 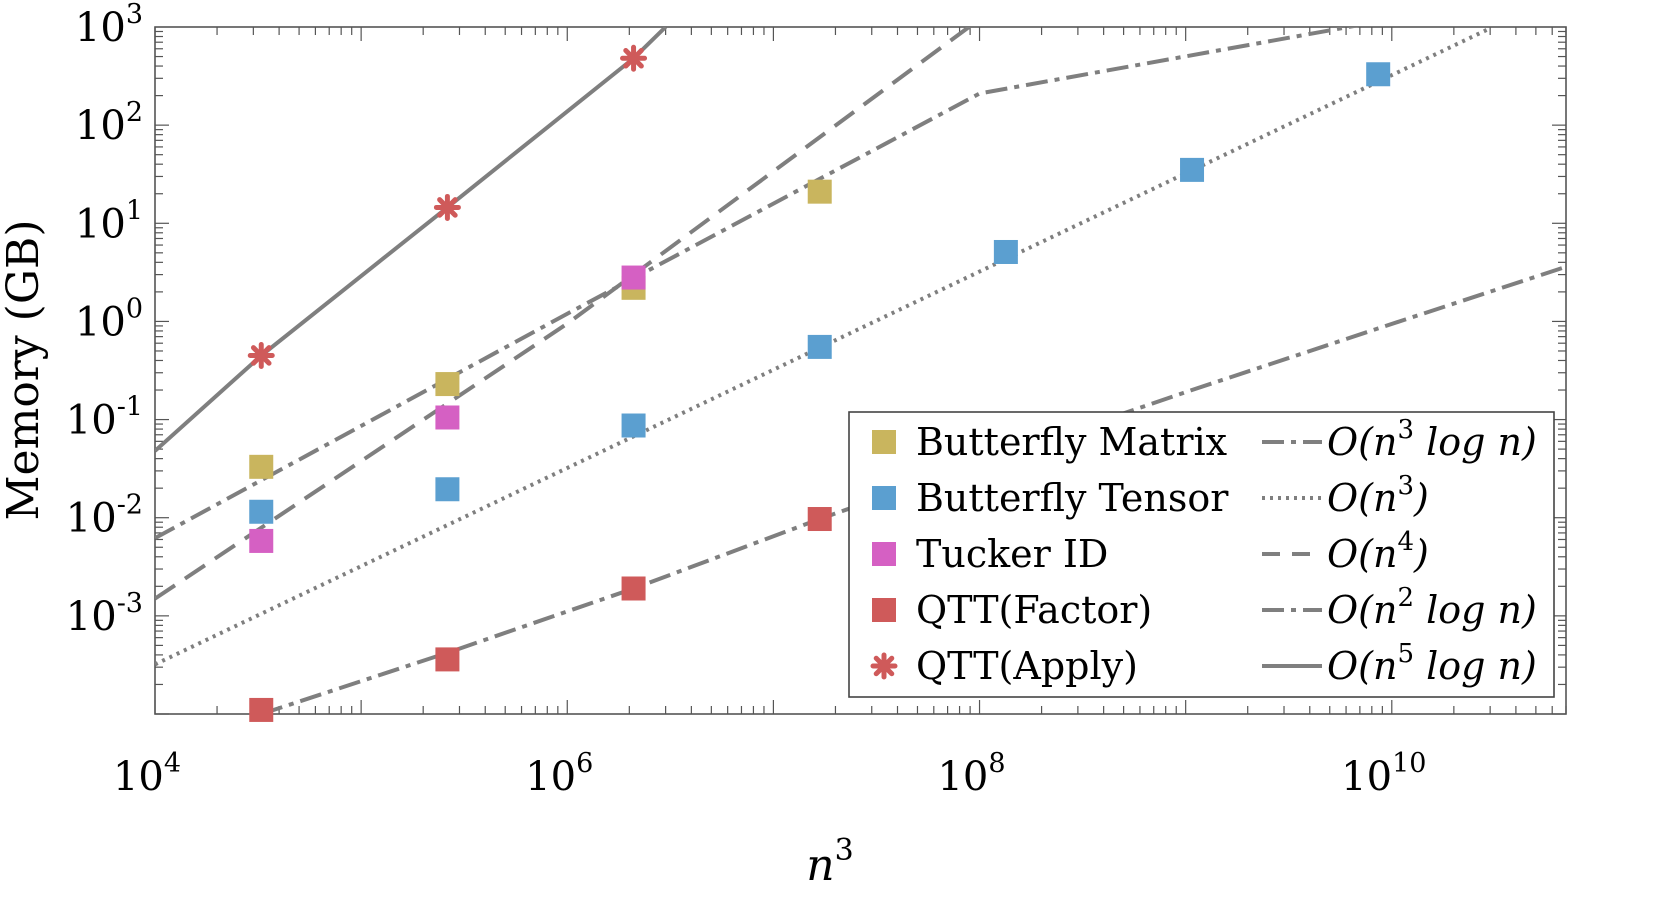 I want to click on y-axis-title: Memory (GB), so click(x=24, y=370).